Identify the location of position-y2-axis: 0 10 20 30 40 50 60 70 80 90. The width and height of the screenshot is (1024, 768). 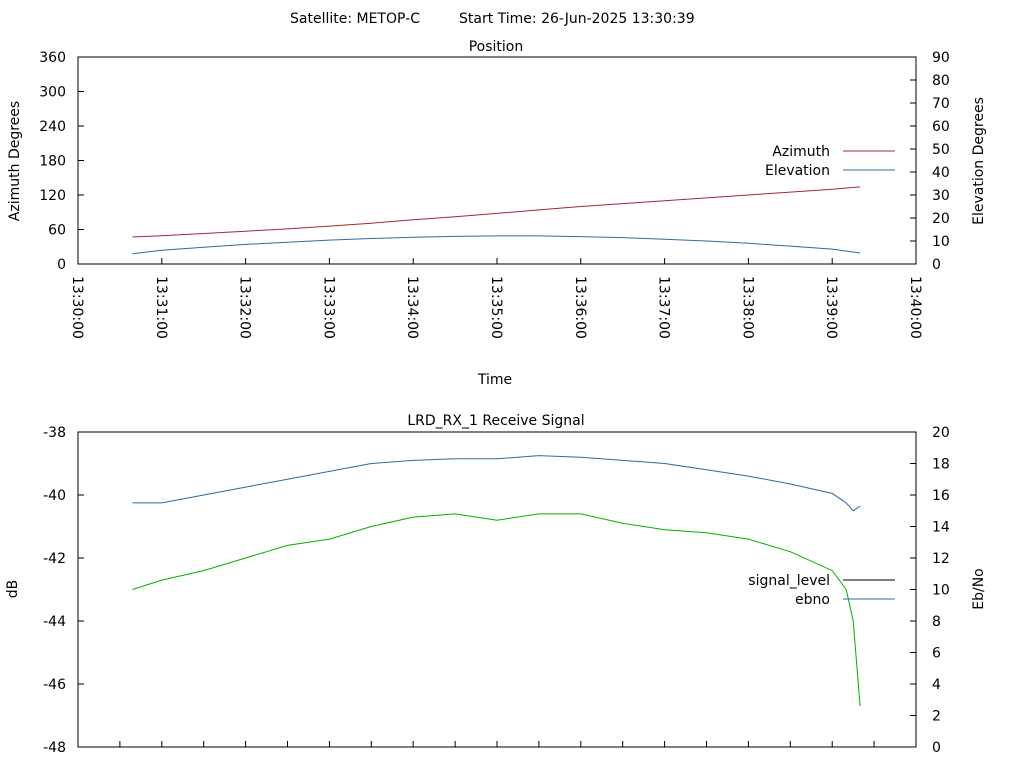
(930, 161).